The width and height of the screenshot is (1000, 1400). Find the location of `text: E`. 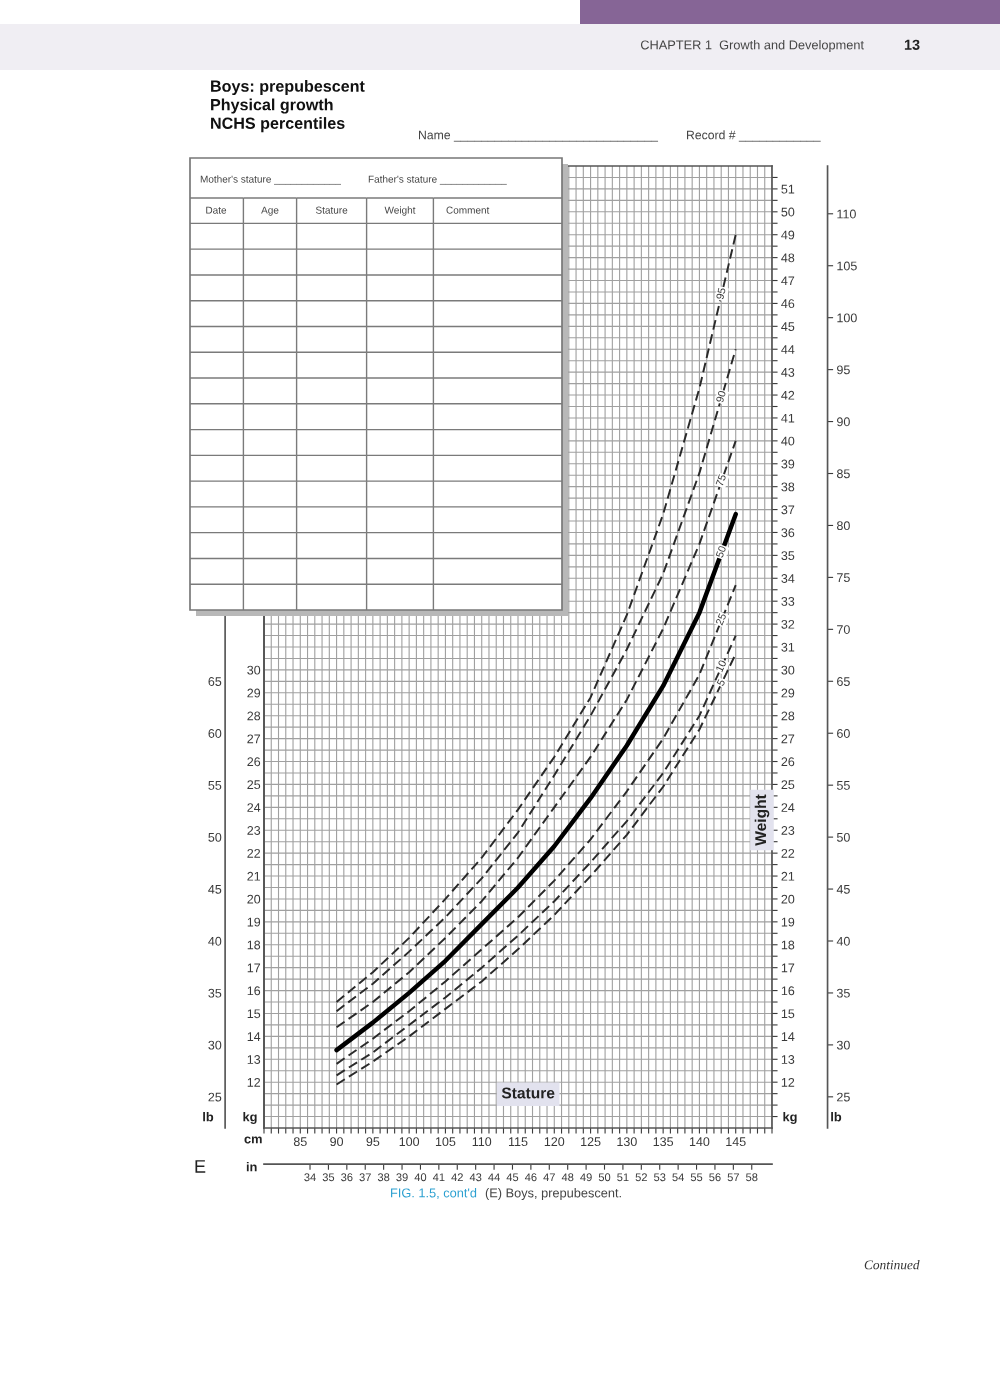

text: E is located at coordinates (200, 1166).